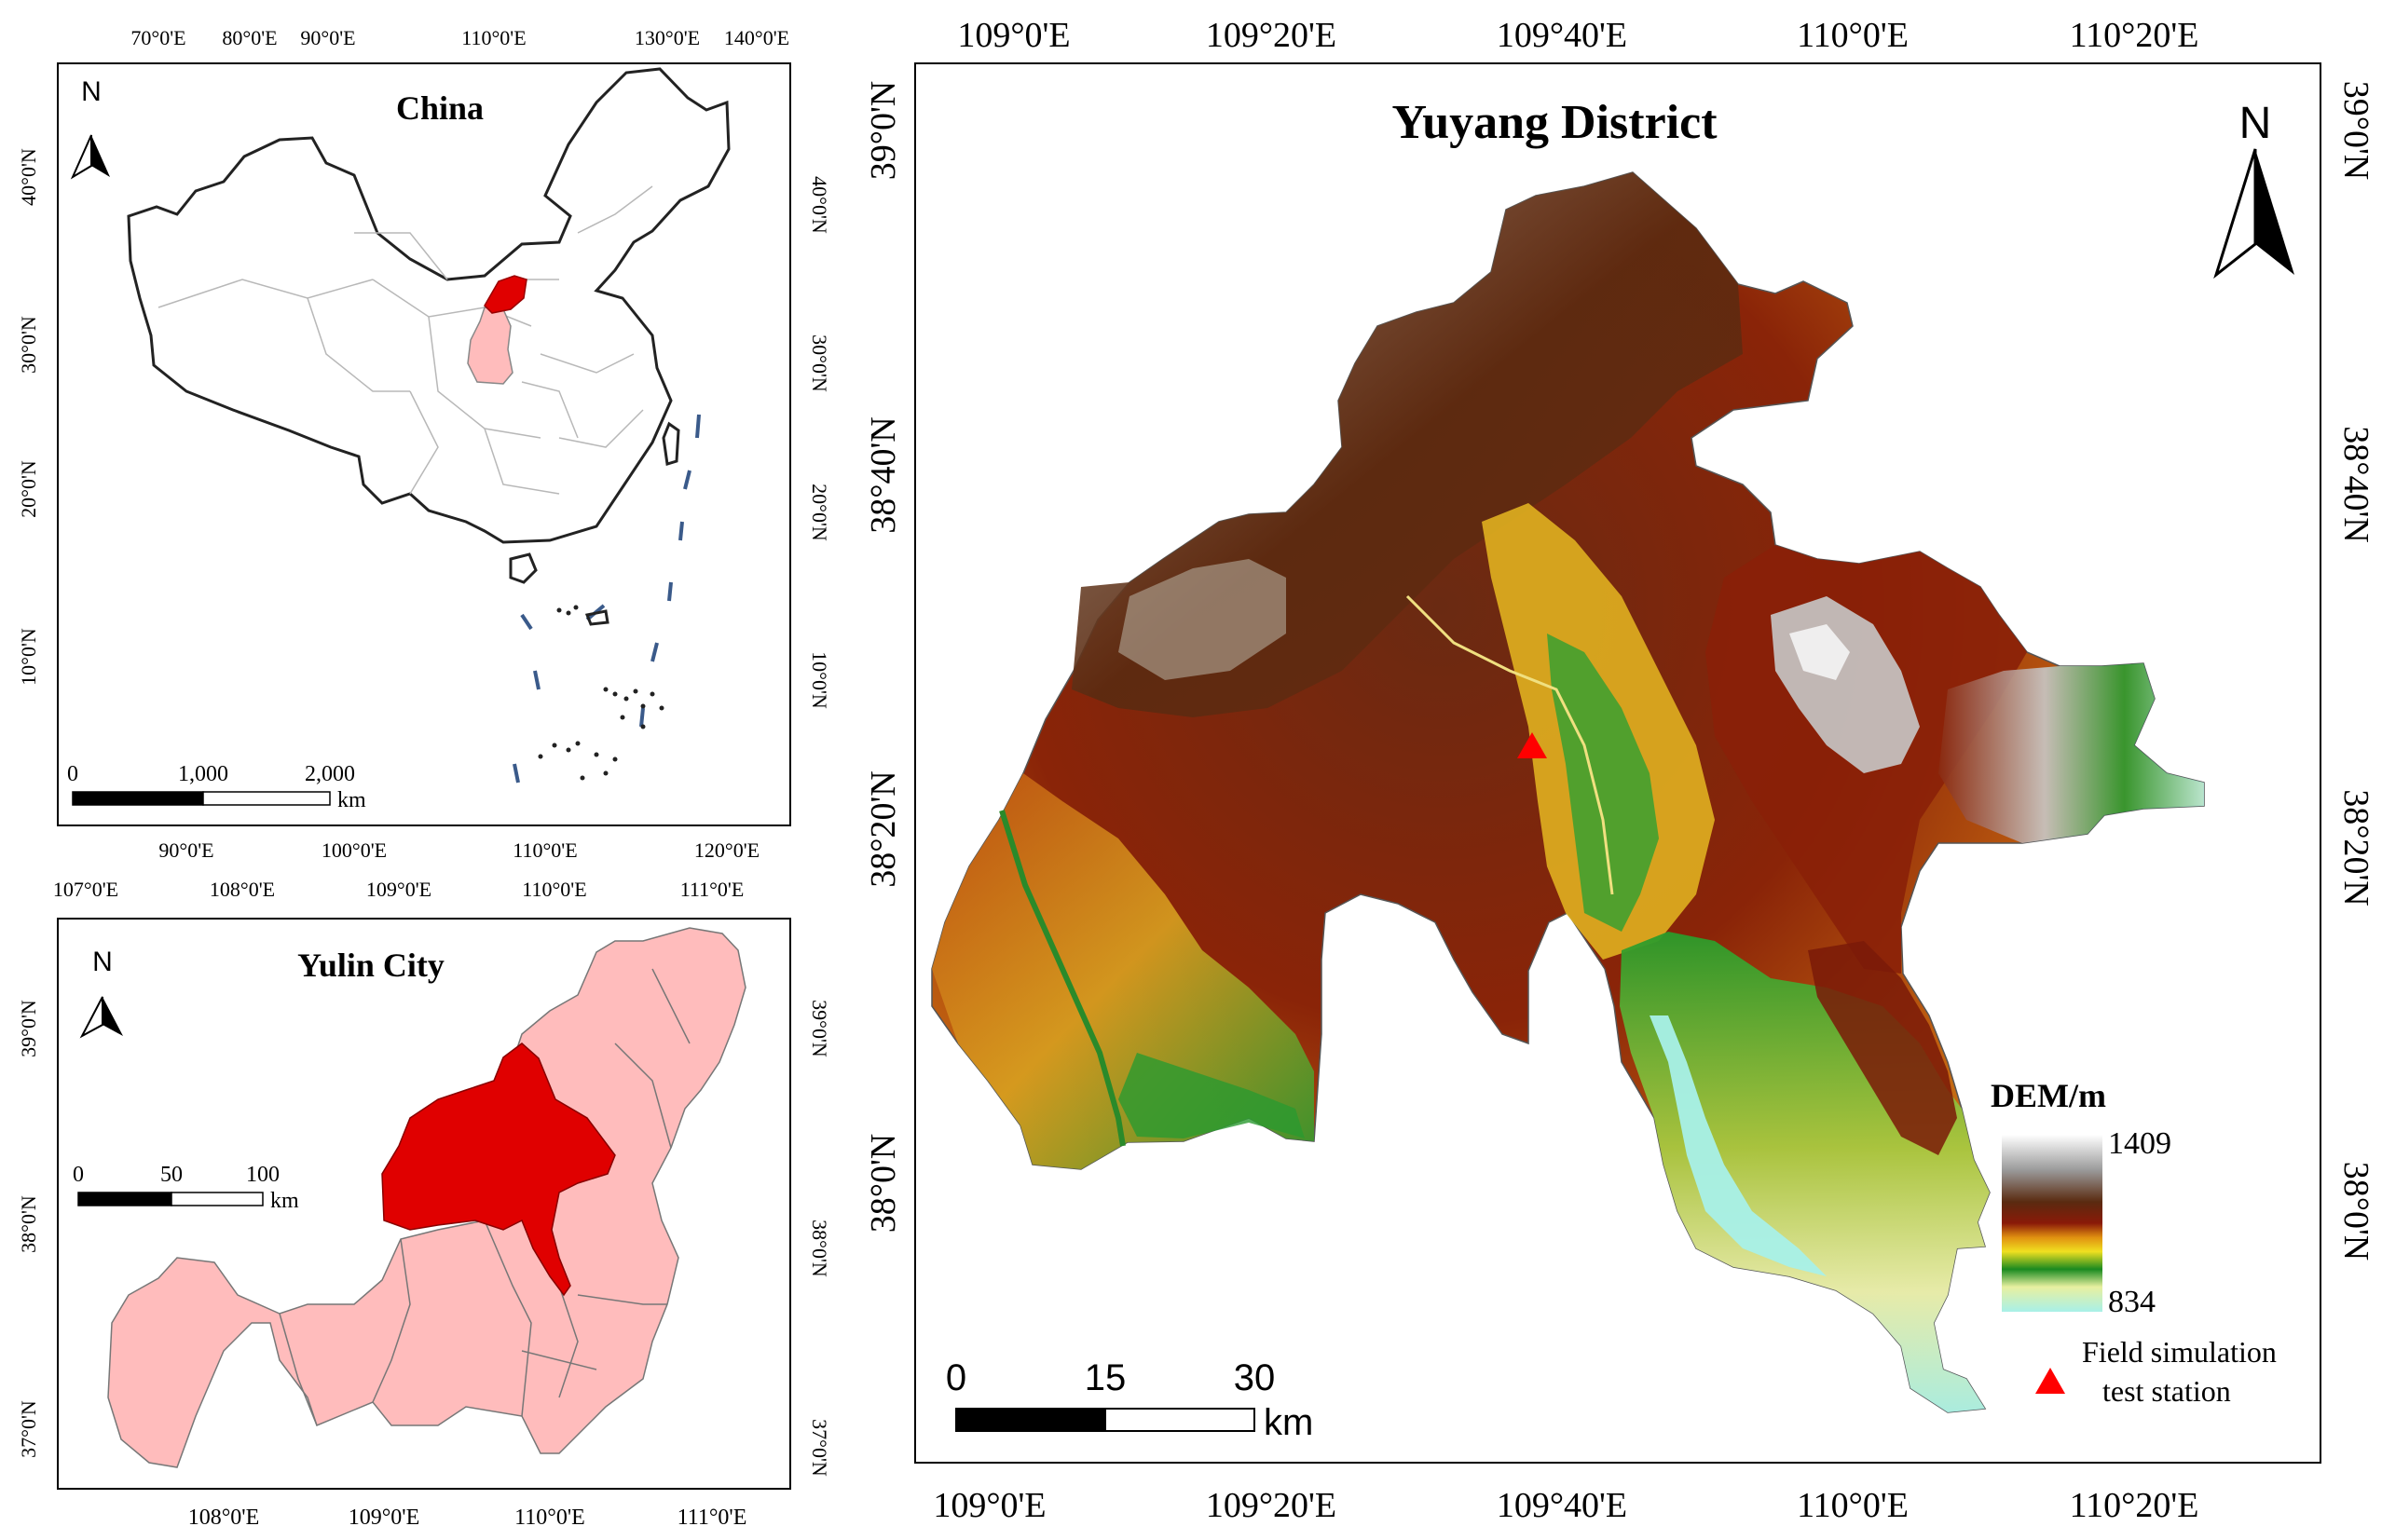 The height and width of the screenshot is (1540, 2382). I want to click on china-right-ticks: 40°0'N 30°0'N 20°0'N 10°0'N, so click(820, 442).